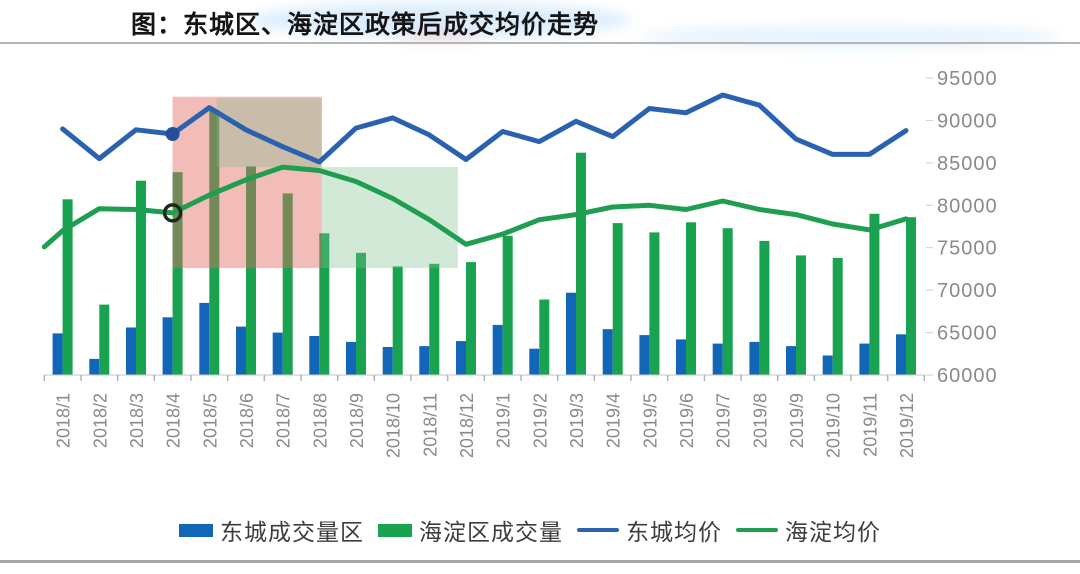  I want to click on chart-legend: 东城成交量区 海淀区成交量 东城均价 海淀均价, so click(530, 530).